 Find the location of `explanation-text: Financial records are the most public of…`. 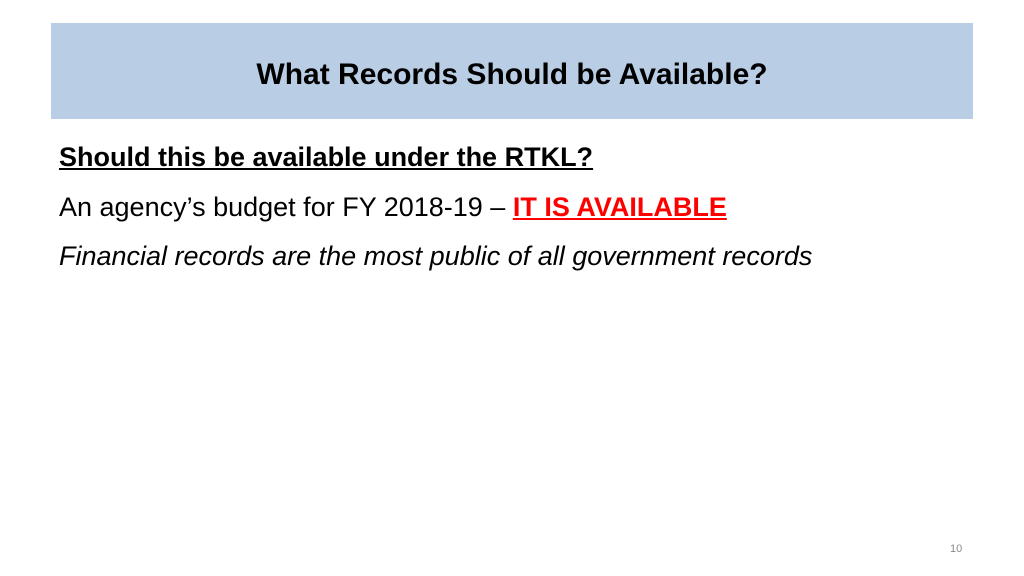

explanation-text: Financial records are the most public of… is located at coordinates (436, 256).